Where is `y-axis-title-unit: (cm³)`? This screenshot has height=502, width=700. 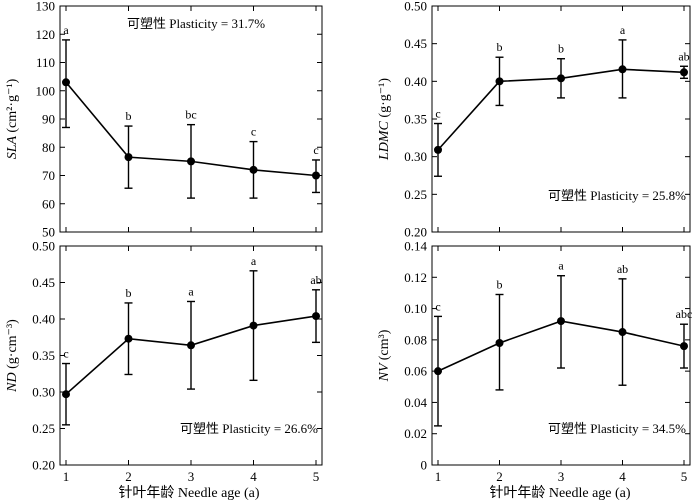 y-axis-title-unit: (cm³) is located at coordinates (384, 344).